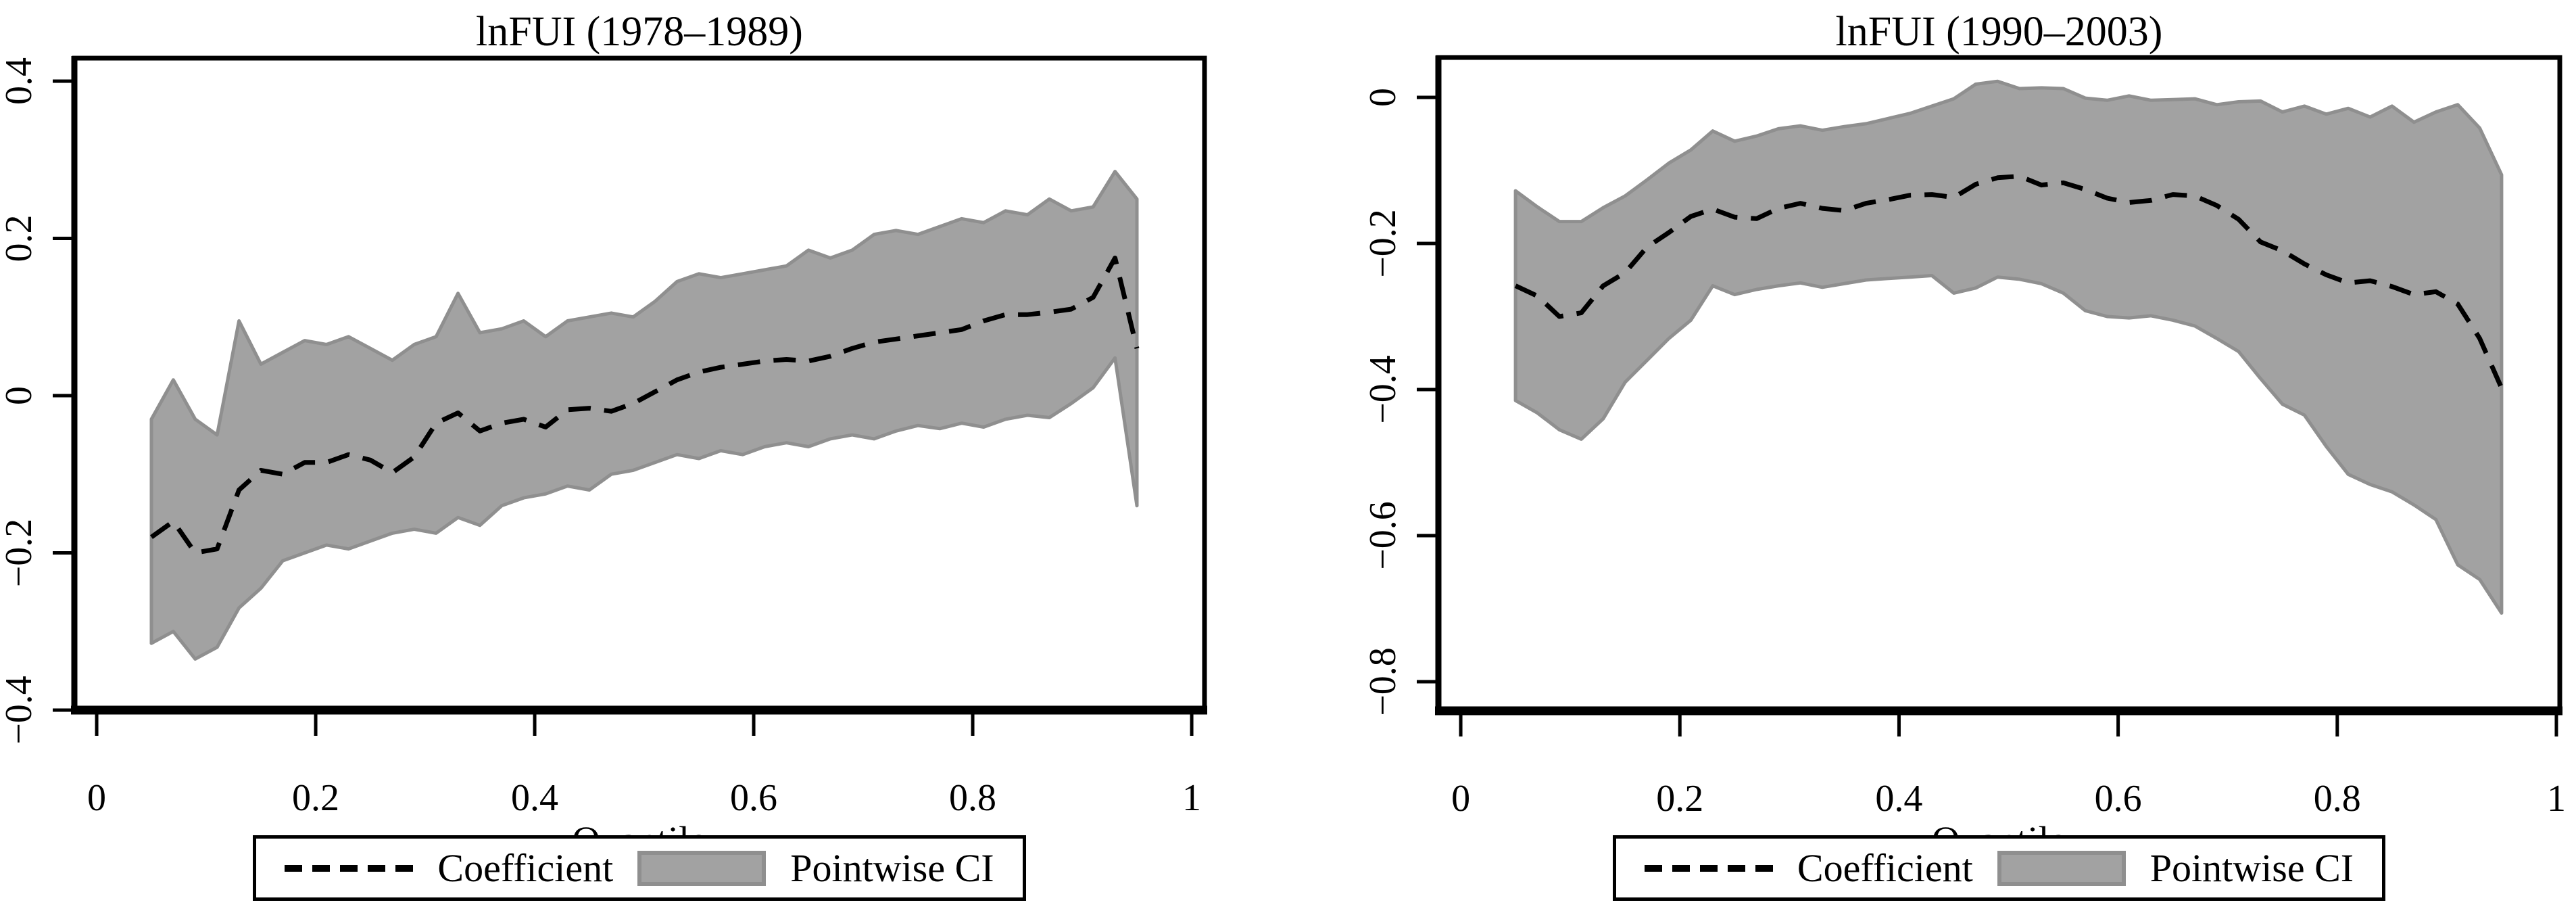  I want to click on legend-row-right: Coefficient Pointwise CI, so click(1999, 868).